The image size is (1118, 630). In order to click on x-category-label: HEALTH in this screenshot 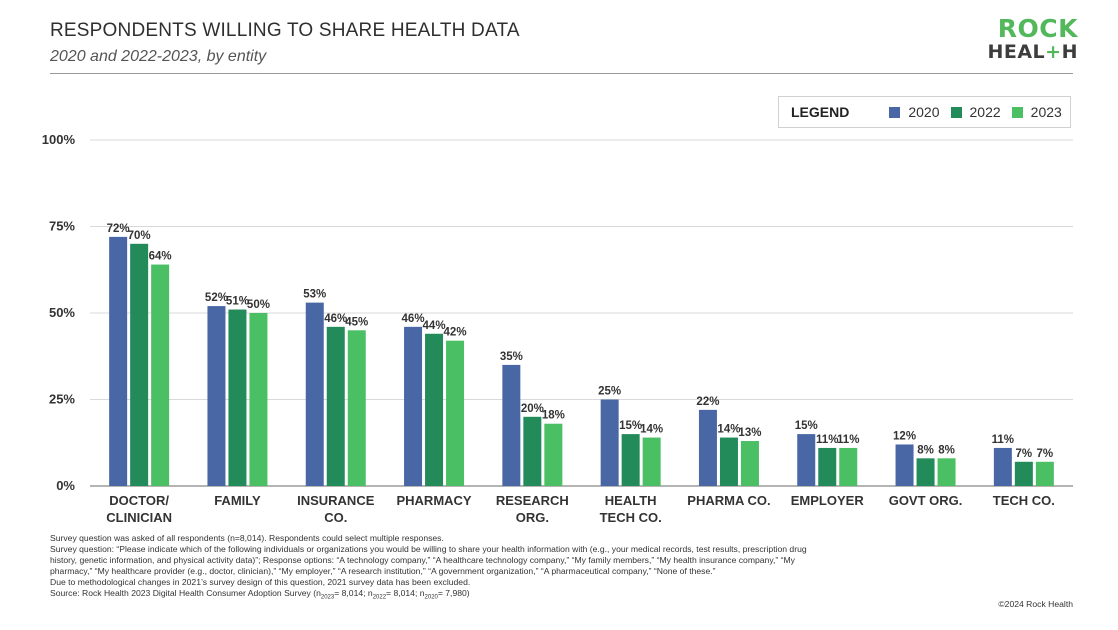, I will do `click(631, 500)`.